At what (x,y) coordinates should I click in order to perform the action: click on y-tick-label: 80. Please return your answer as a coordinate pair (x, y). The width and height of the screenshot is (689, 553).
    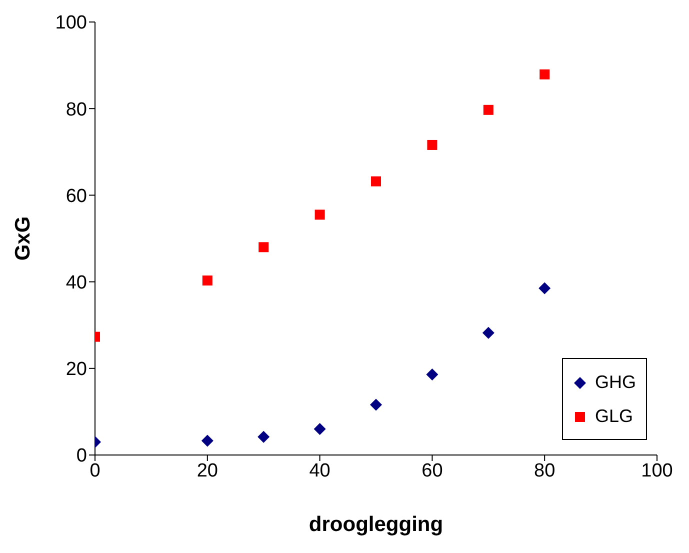
    Looking at the image, I should click on (76, 109).